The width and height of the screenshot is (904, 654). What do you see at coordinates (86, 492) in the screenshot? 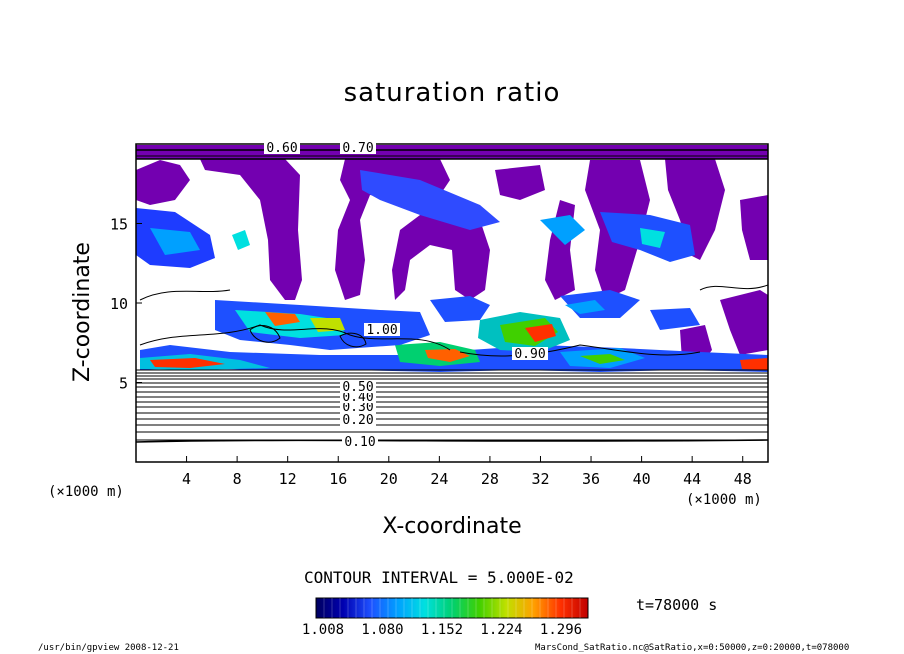
I see `x-unit-label-left: (×1000 m)` at bounding box center [86, 492].